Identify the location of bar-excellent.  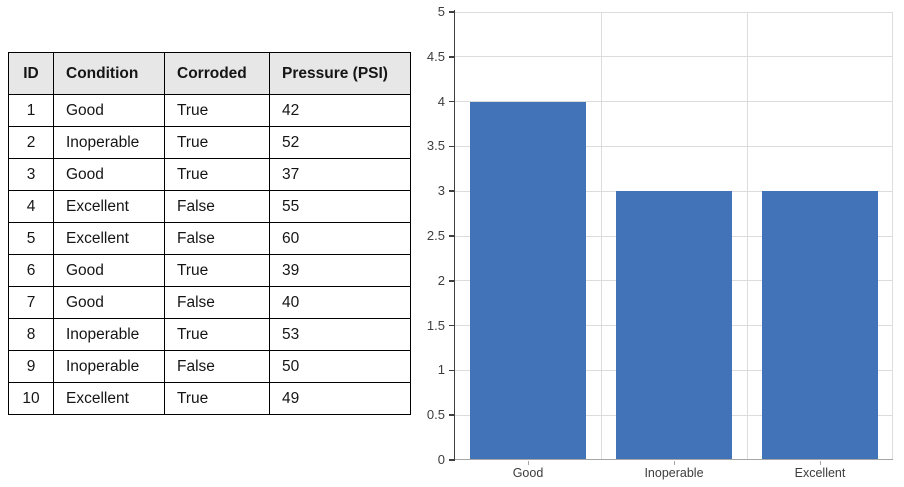
(820, 325).